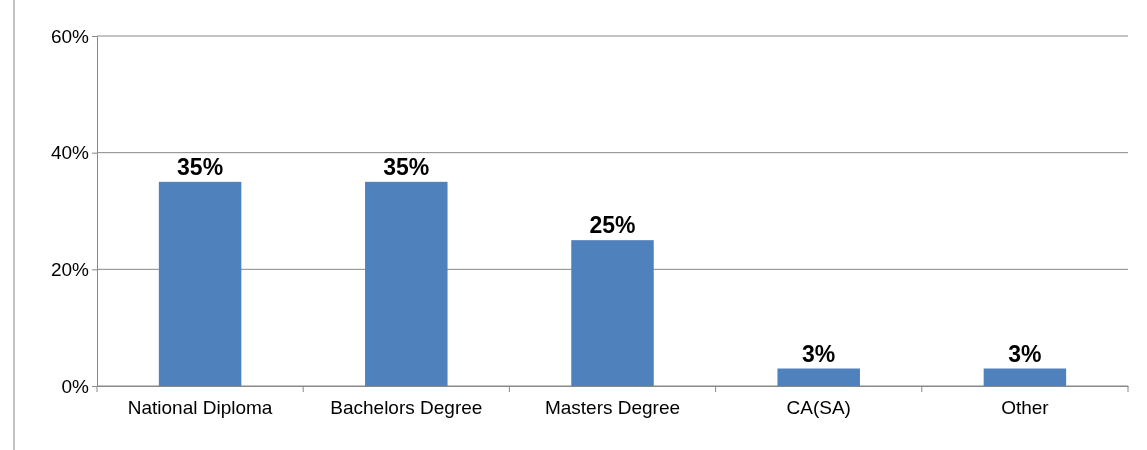 The image size is (1147, 450). I want to click on data-label: 25%, so click(612, 225).